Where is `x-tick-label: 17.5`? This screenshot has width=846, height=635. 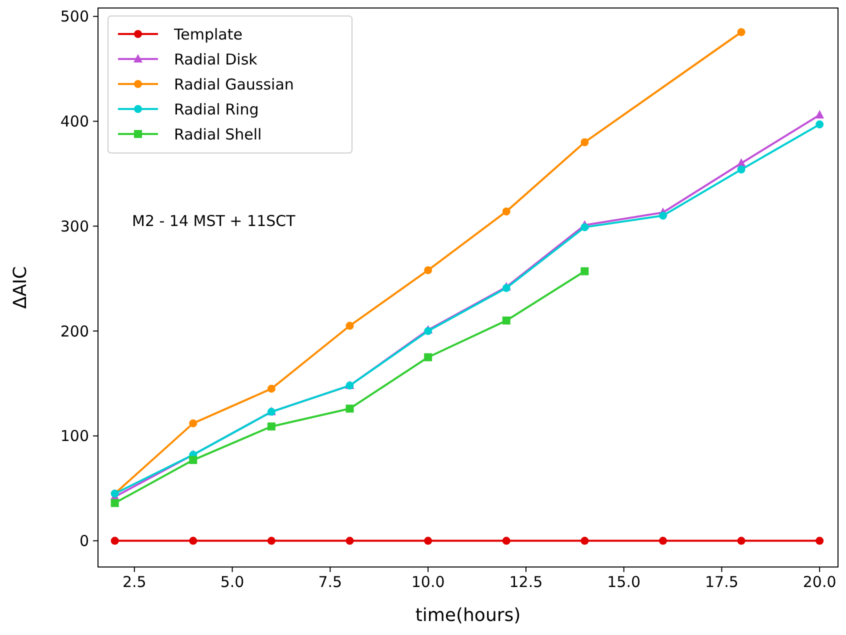
x-tick-label: 17.5 is located at coordinates (721, 582).